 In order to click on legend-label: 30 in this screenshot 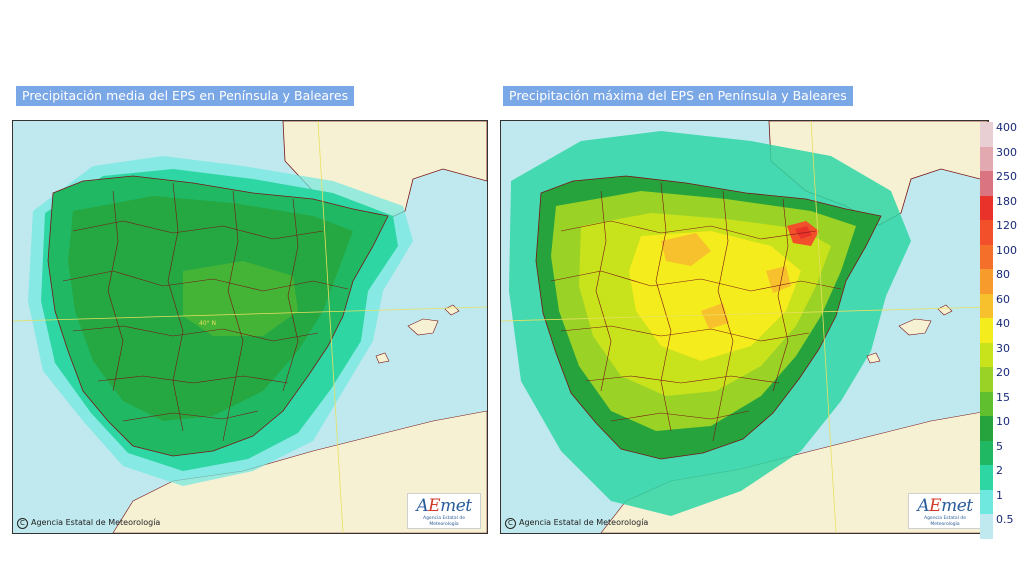, I will do `click(1003, 348)`.